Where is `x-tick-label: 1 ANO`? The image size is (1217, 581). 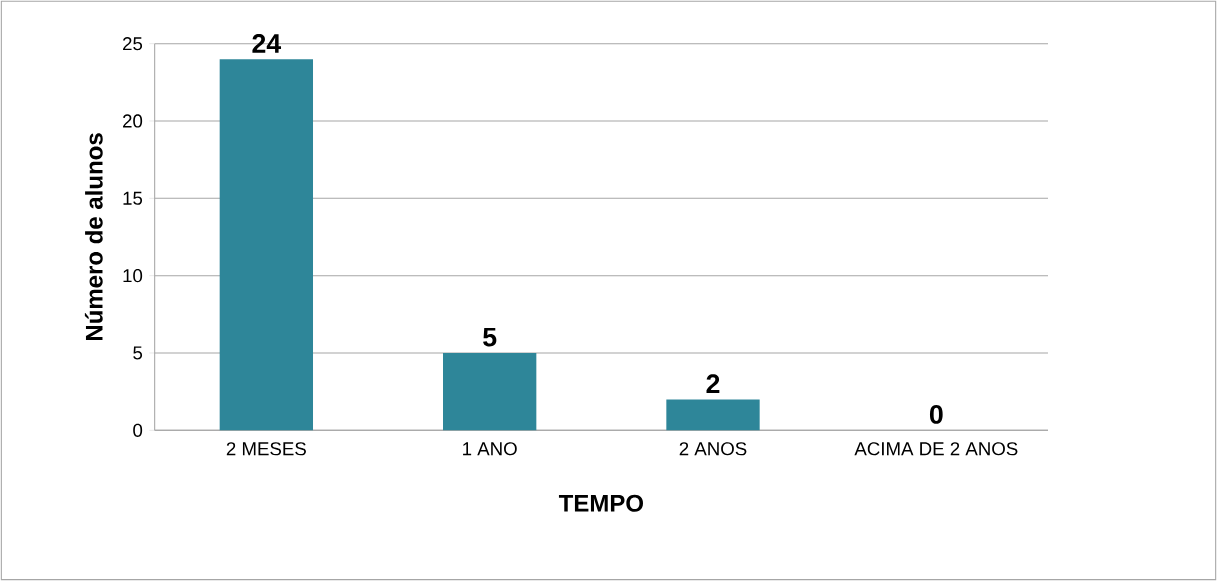
x-tick-label: 1 ANO is located at coordinates (490, 449).